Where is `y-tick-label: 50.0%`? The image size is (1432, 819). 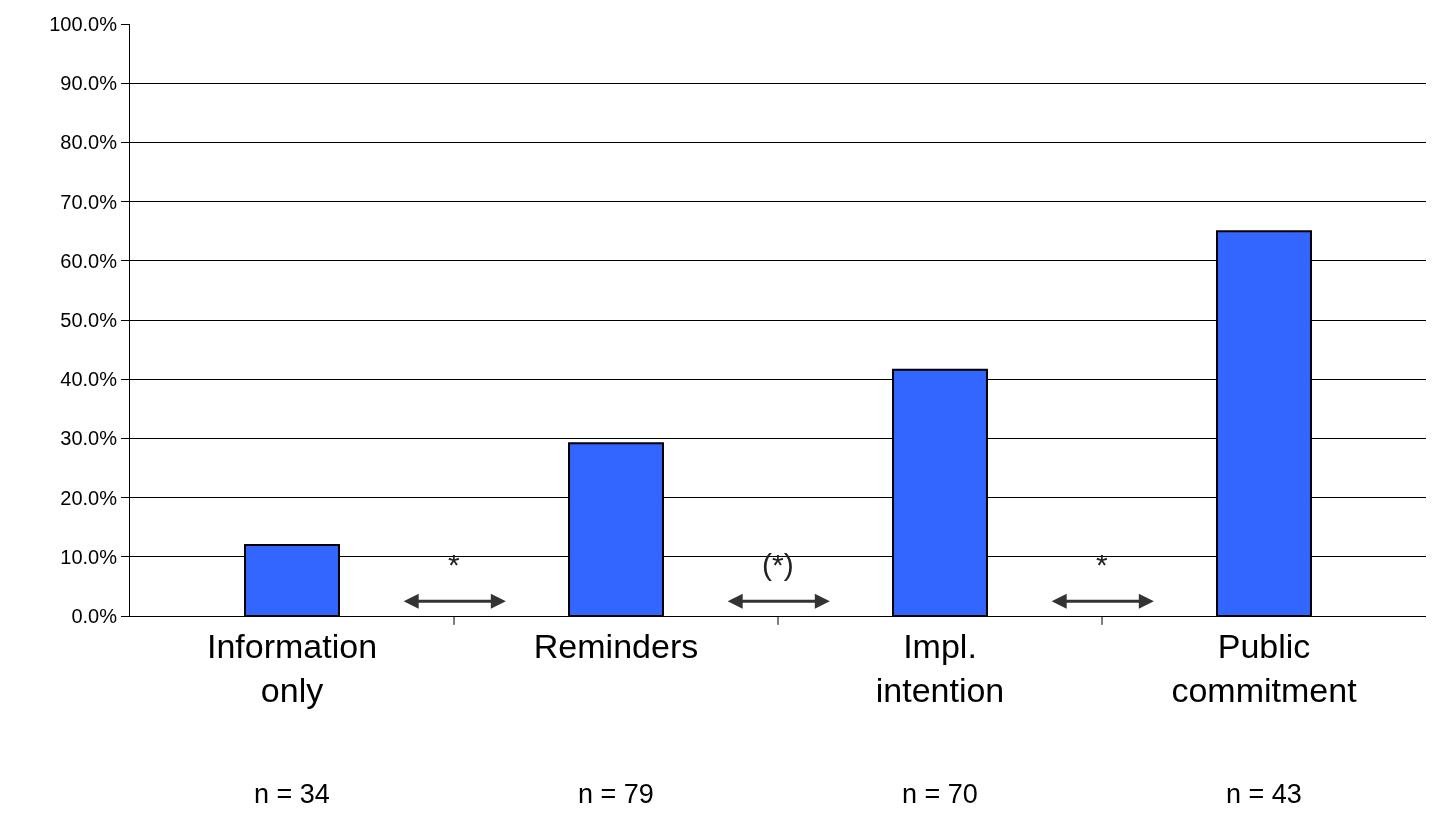 y-tick-label: 50.0% is located at coordinates (89, 320).